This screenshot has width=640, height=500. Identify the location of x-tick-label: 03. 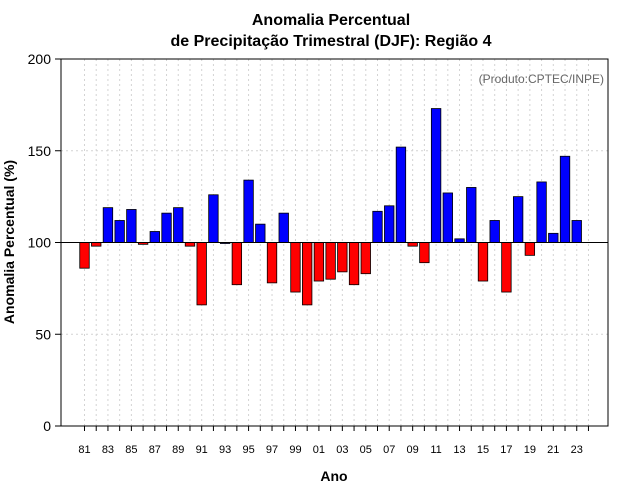
(342, 450).